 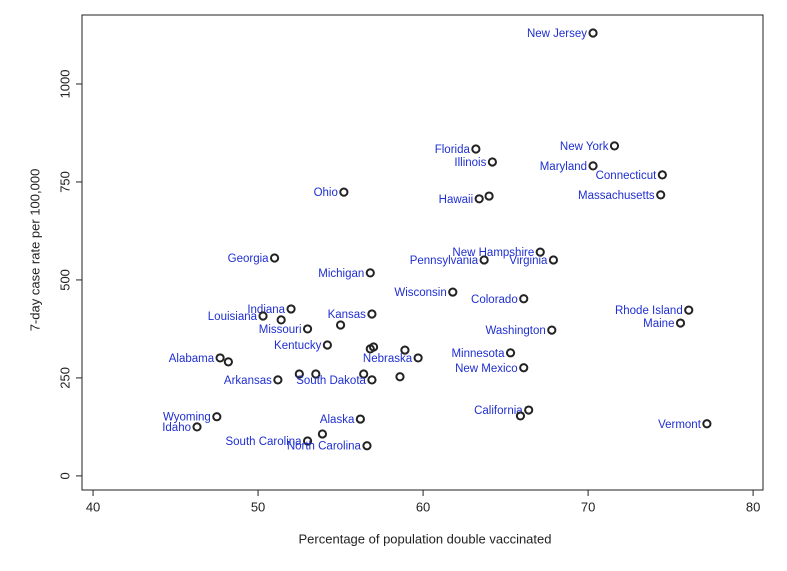 I want to click on point-label: Kentucky, so click(x=298, y=346).